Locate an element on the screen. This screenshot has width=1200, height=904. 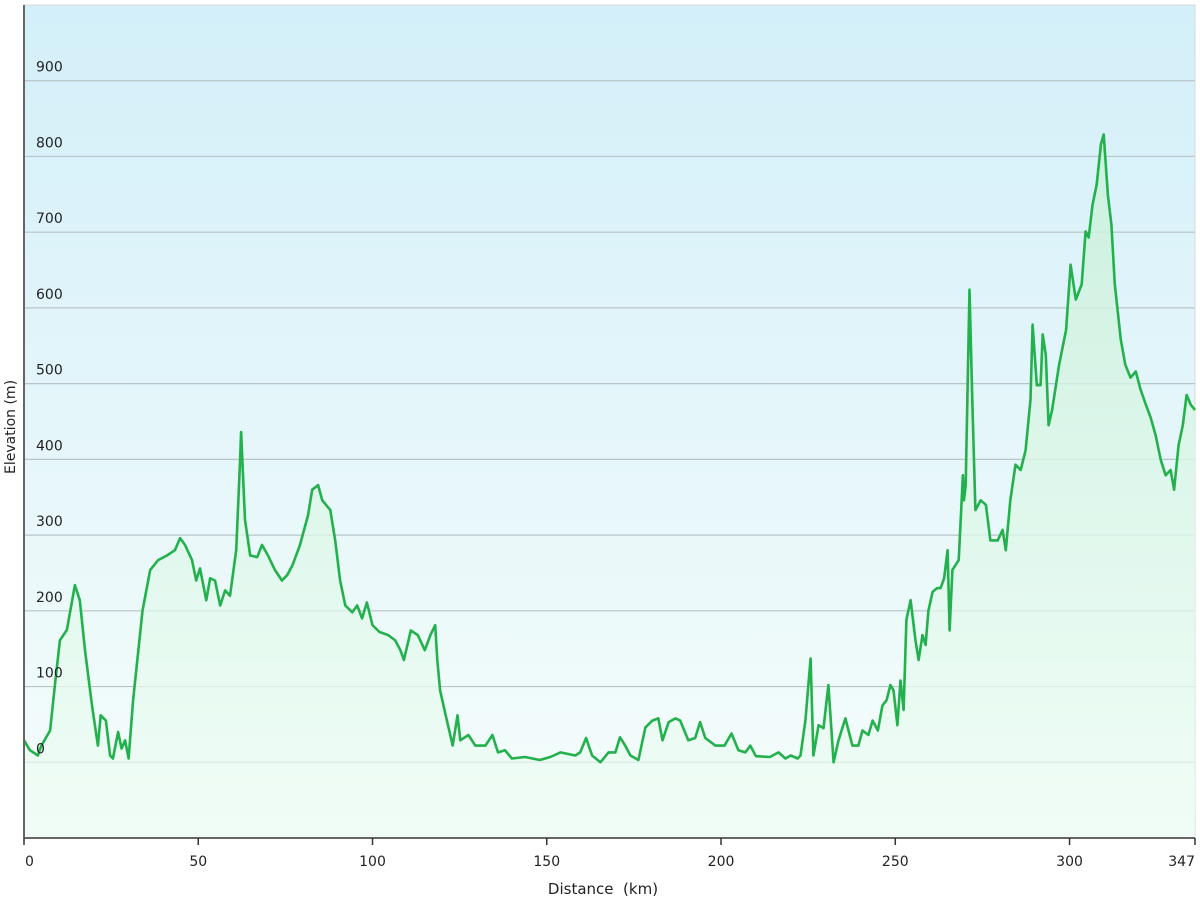
y-tick-label: 700 is located at coordinates (49, 219).